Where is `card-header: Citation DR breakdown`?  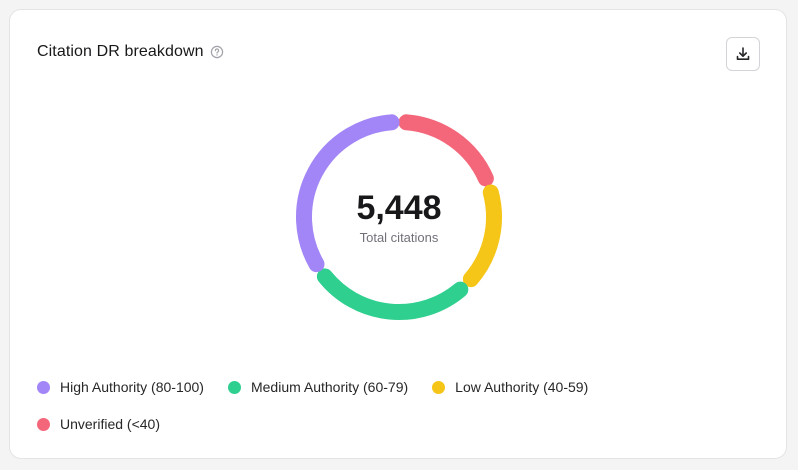 card-header: Citation DR breakdown is located at coordinates (130, 52).